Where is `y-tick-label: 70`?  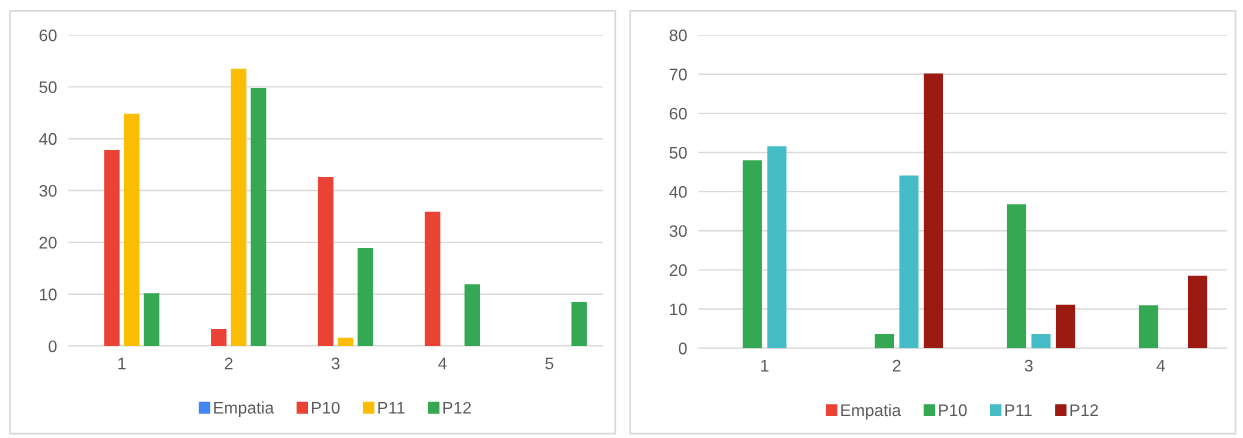
y-tick-label: 70 is located at coordinates (678, 74).